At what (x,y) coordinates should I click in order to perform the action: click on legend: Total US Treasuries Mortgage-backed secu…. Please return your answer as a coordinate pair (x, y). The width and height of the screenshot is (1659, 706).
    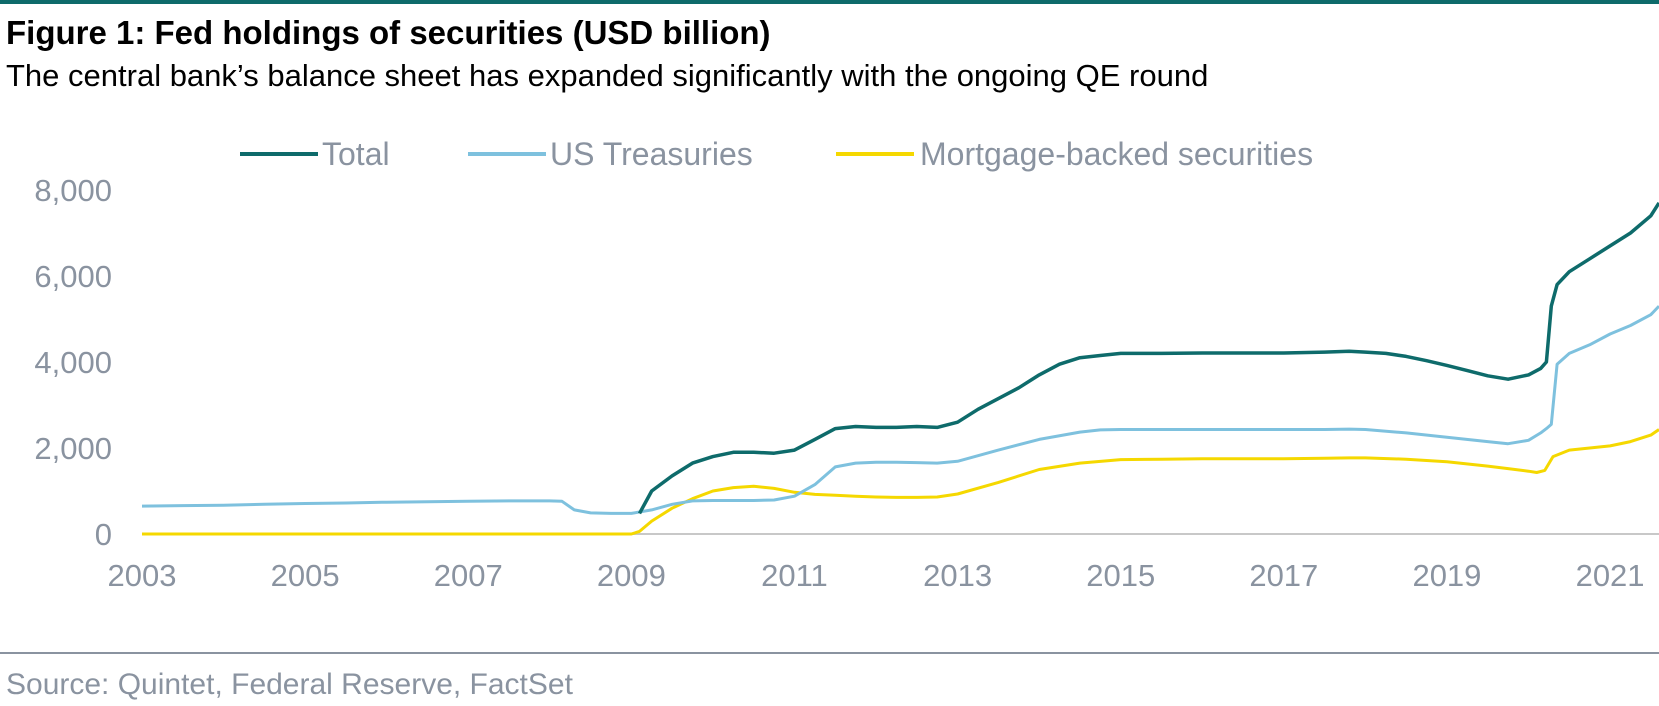
    Looking at the image, I should click on (776, 154).